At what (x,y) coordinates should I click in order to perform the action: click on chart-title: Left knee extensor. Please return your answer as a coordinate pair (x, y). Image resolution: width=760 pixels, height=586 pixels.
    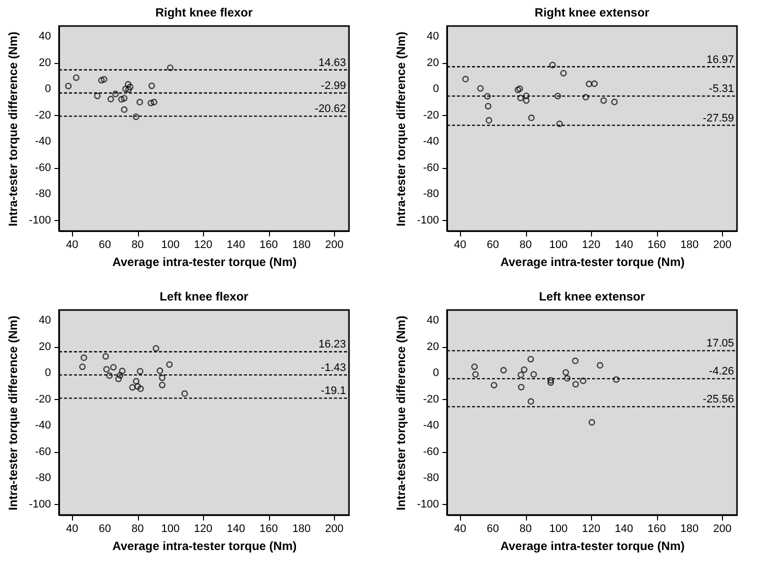
    Looking at the image, I should click on (592, 296).